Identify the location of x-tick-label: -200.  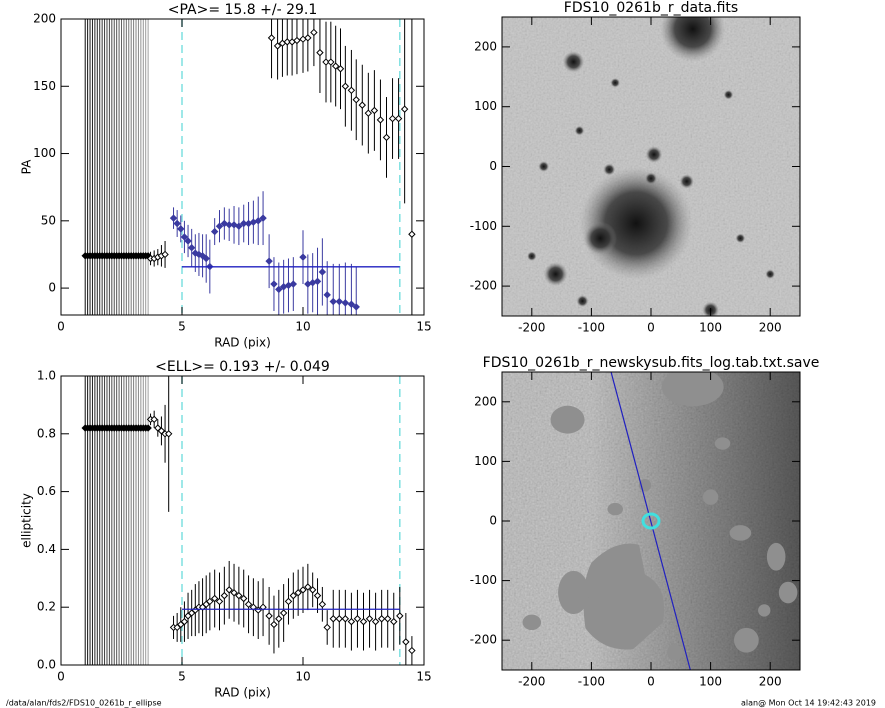
(531, 328).